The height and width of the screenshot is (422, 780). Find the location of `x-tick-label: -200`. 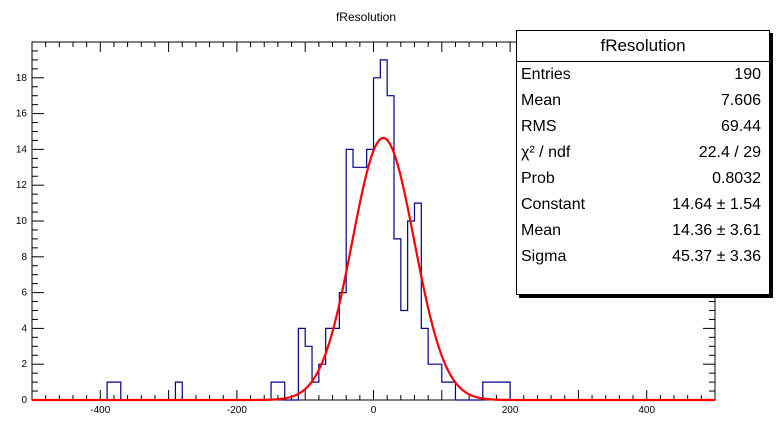

x-tick-label: -200 is located at coordinates (237, 410).